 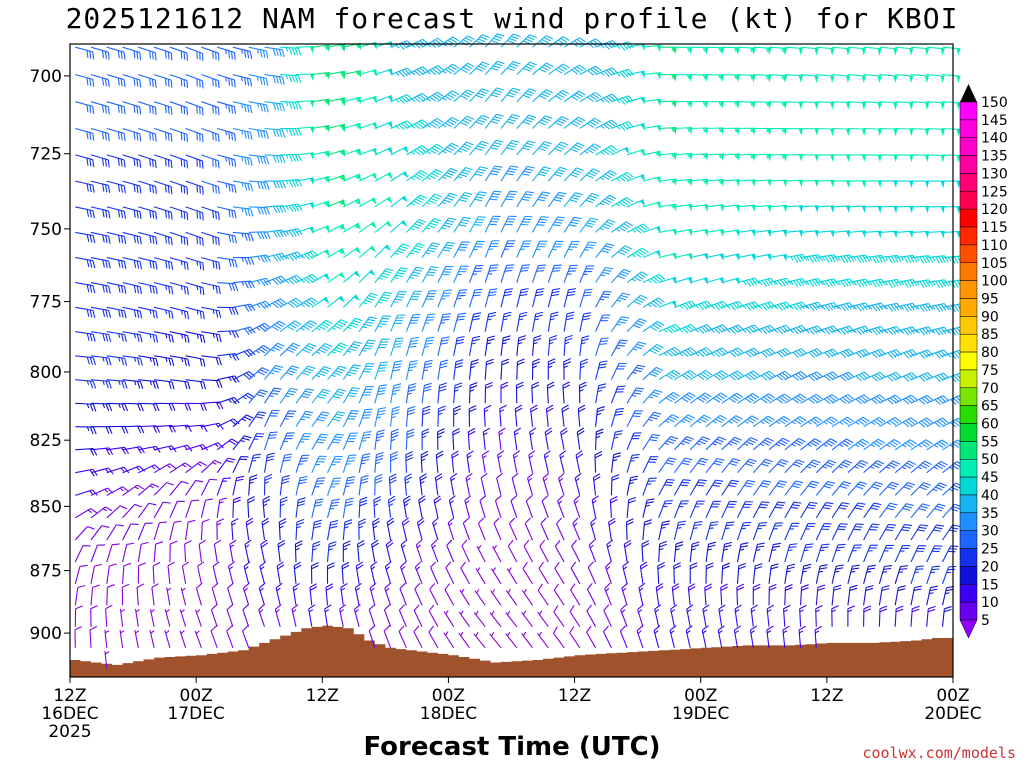 I want to click on credit-link: coolwx.com/models, so click(x=939, y=753).